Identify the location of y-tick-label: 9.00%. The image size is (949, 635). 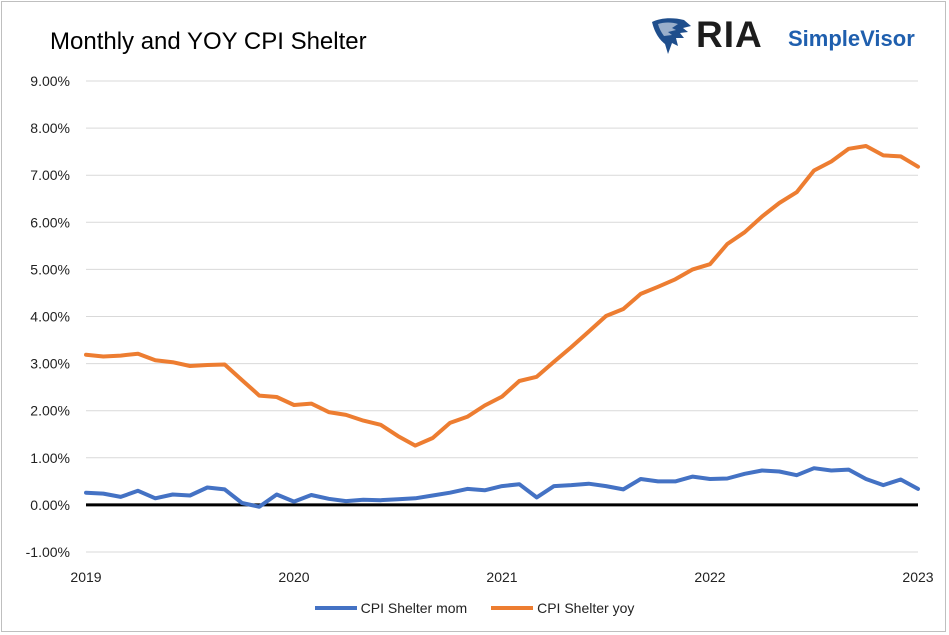
(50, 81).